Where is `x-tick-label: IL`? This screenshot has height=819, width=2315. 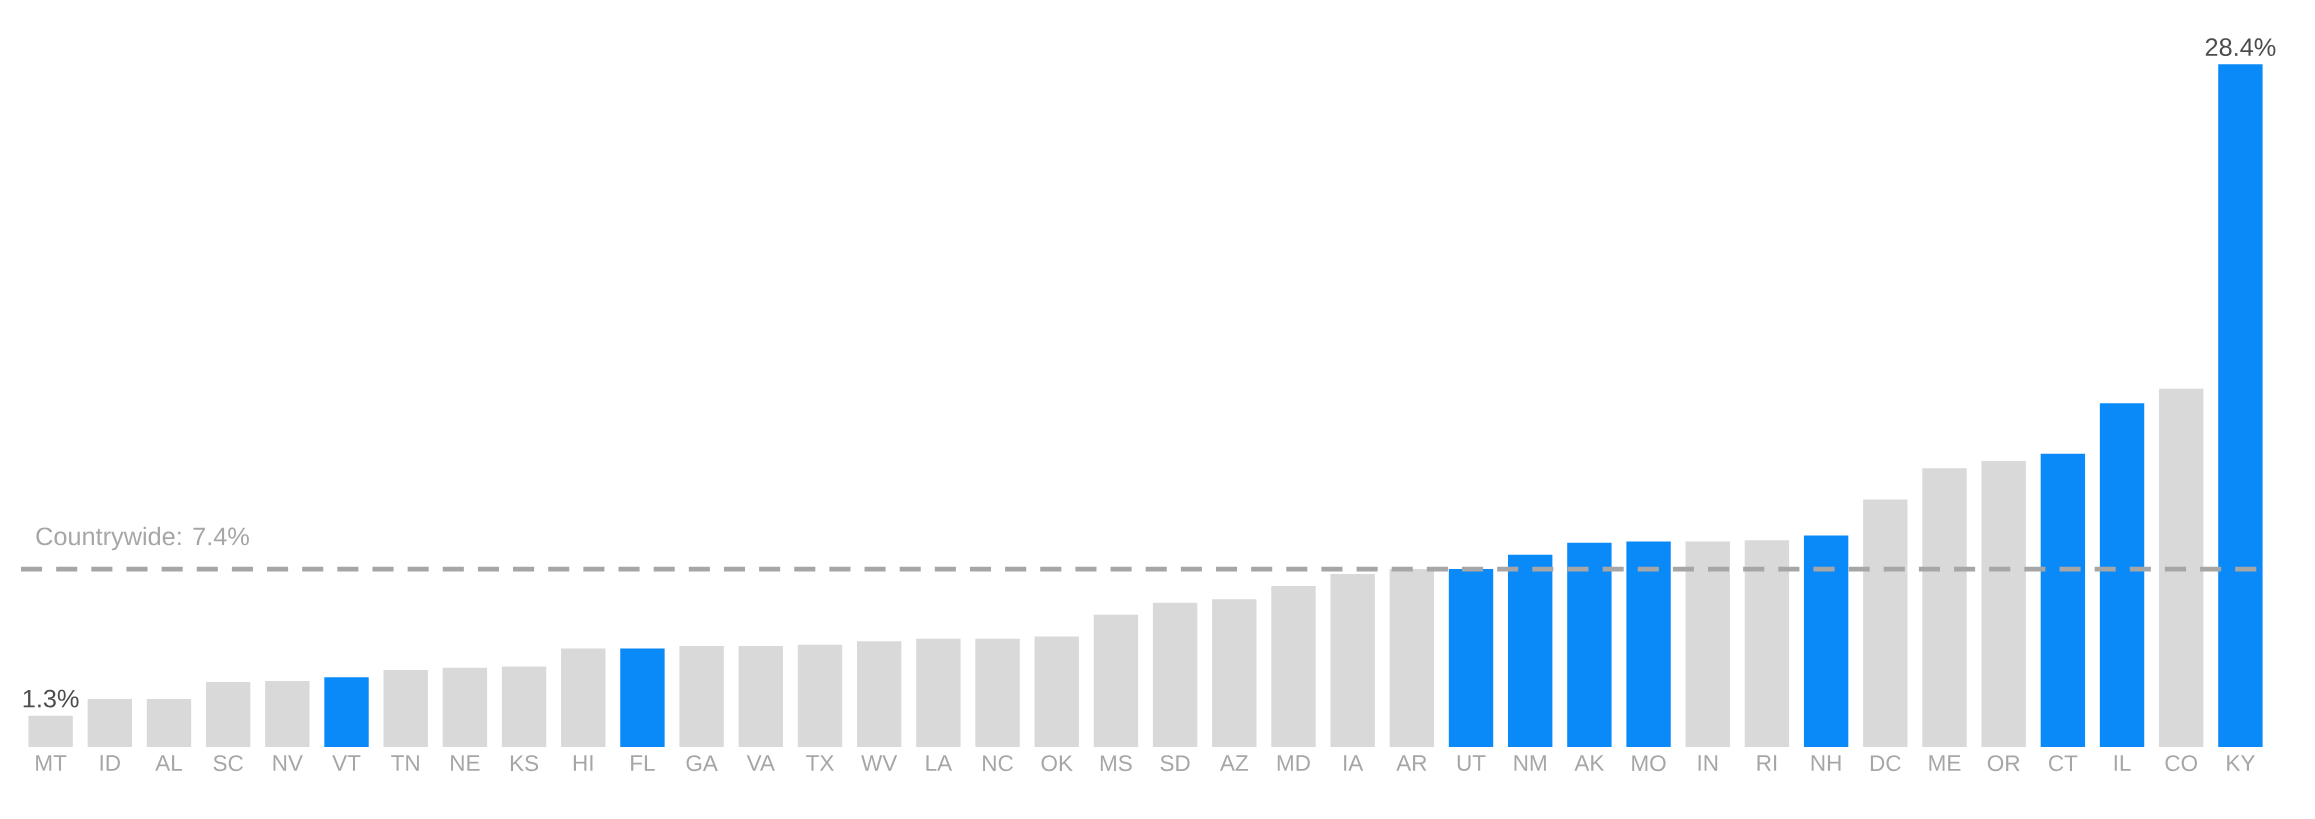
x-tick-label: IL is located at coordinates (2122, 763).